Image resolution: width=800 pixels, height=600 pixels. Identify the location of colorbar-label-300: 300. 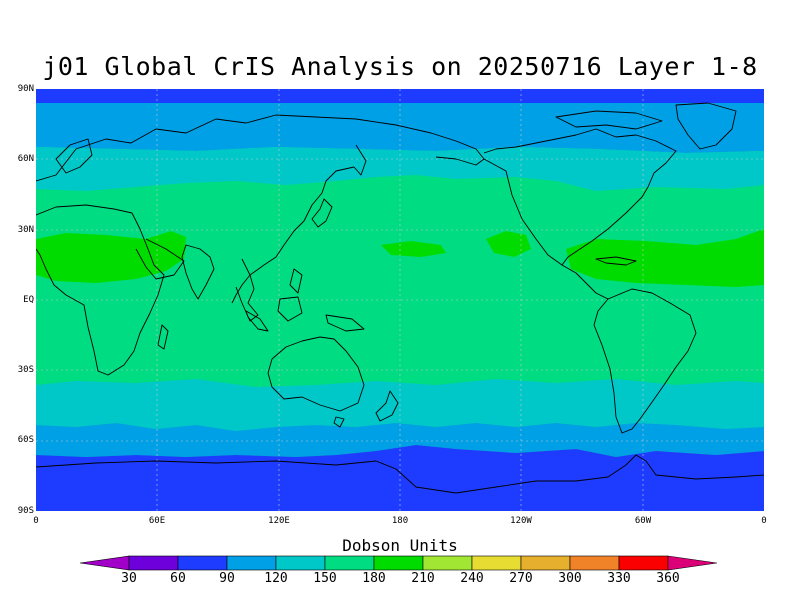
(570, 578).